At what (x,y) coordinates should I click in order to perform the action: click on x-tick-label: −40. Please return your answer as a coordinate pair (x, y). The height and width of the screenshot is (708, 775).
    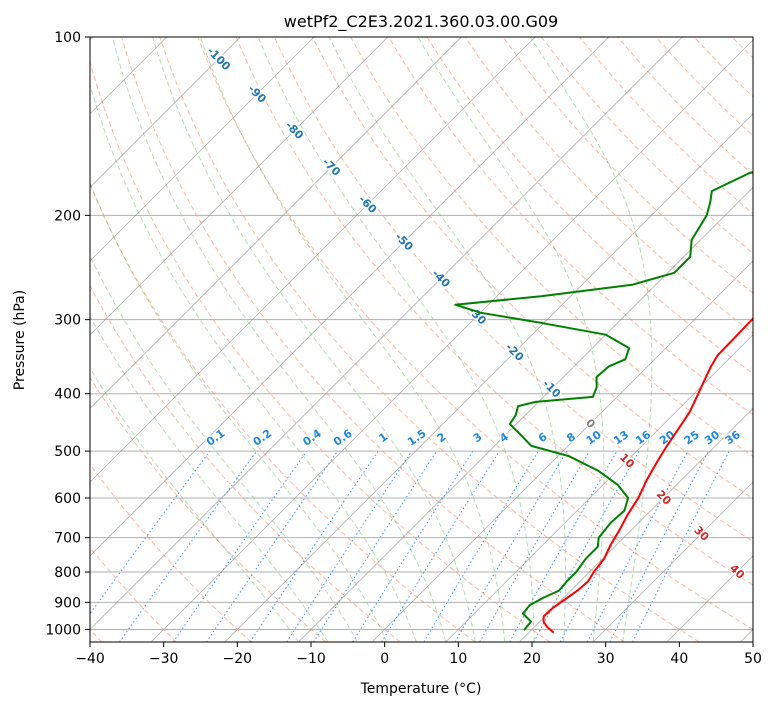
    Looking at the image, I should click on (90, 659).